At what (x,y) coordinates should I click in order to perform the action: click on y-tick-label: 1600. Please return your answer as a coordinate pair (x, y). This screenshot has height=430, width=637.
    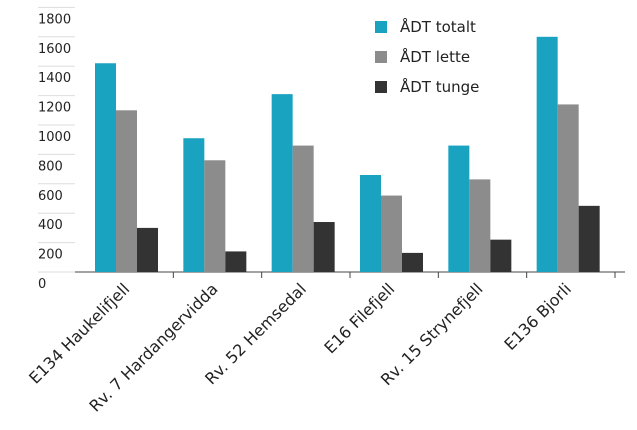
    Looking at the image, I should click on (54, 49).